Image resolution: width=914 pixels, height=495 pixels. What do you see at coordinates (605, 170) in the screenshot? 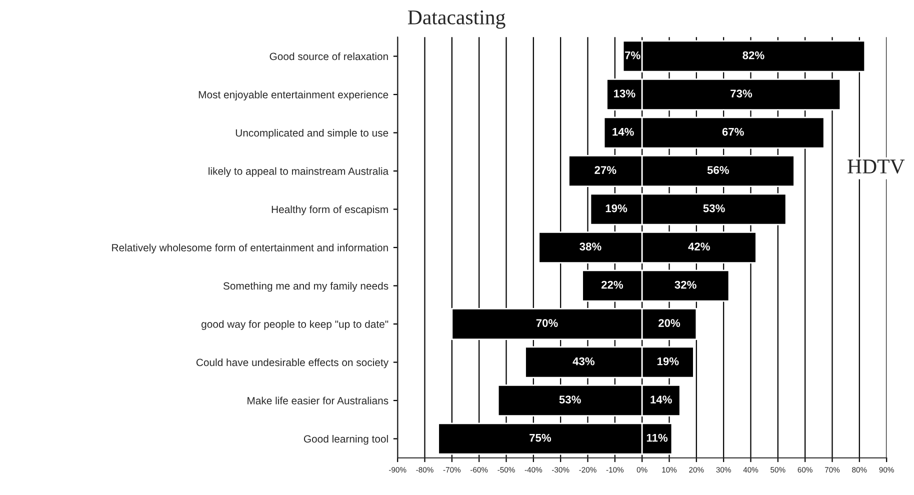
I see `data-label: 27%` at bounding box center [605, 170].